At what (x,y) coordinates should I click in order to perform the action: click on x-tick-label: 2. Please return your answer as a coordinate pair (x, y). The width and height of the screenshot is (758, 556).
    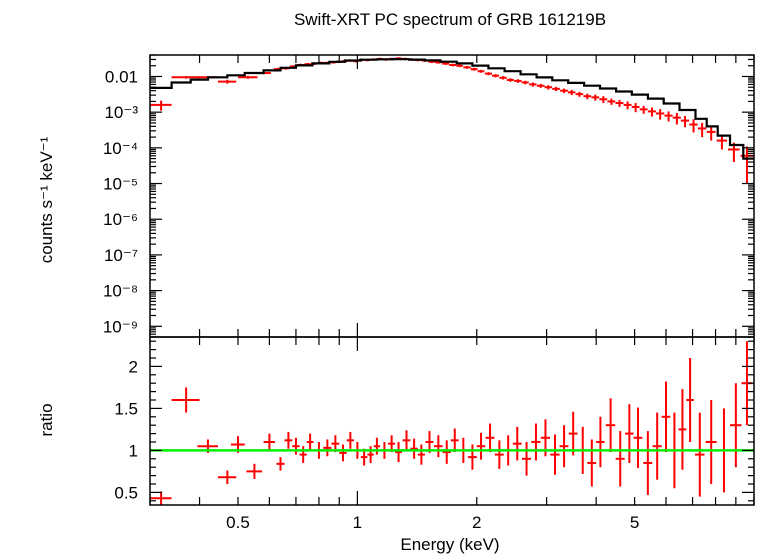
    Looking at the image, I should click on (476, 522).